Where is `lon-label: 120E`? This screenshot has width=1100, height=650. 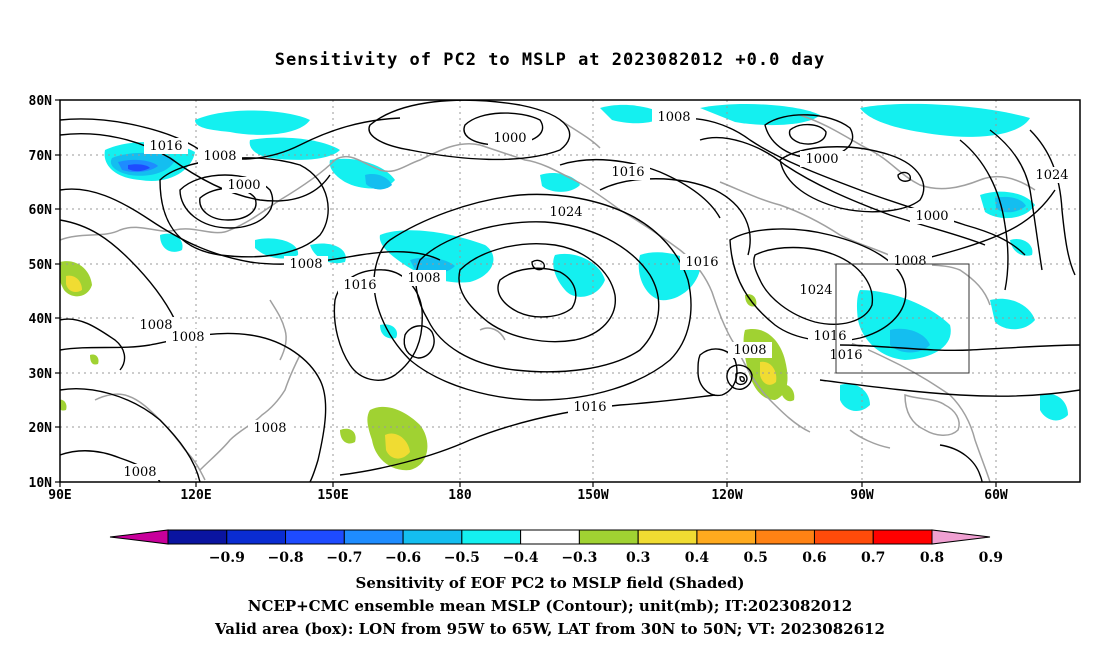
lon-label: 120E is located at coordinates (195, 495).